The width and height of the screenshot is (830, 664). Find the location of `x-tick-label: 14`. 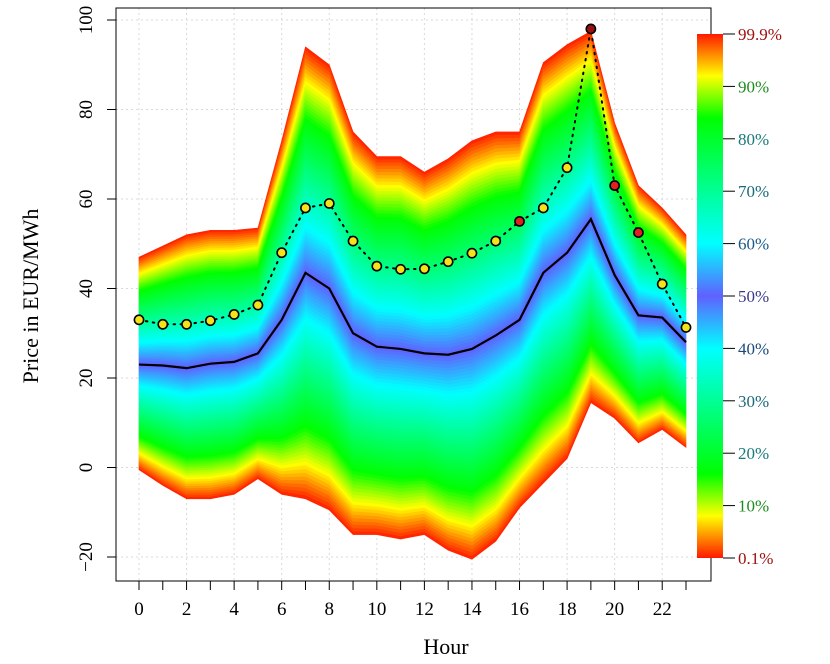

x-tick-label: 14 is located at coordinates (472, 609).